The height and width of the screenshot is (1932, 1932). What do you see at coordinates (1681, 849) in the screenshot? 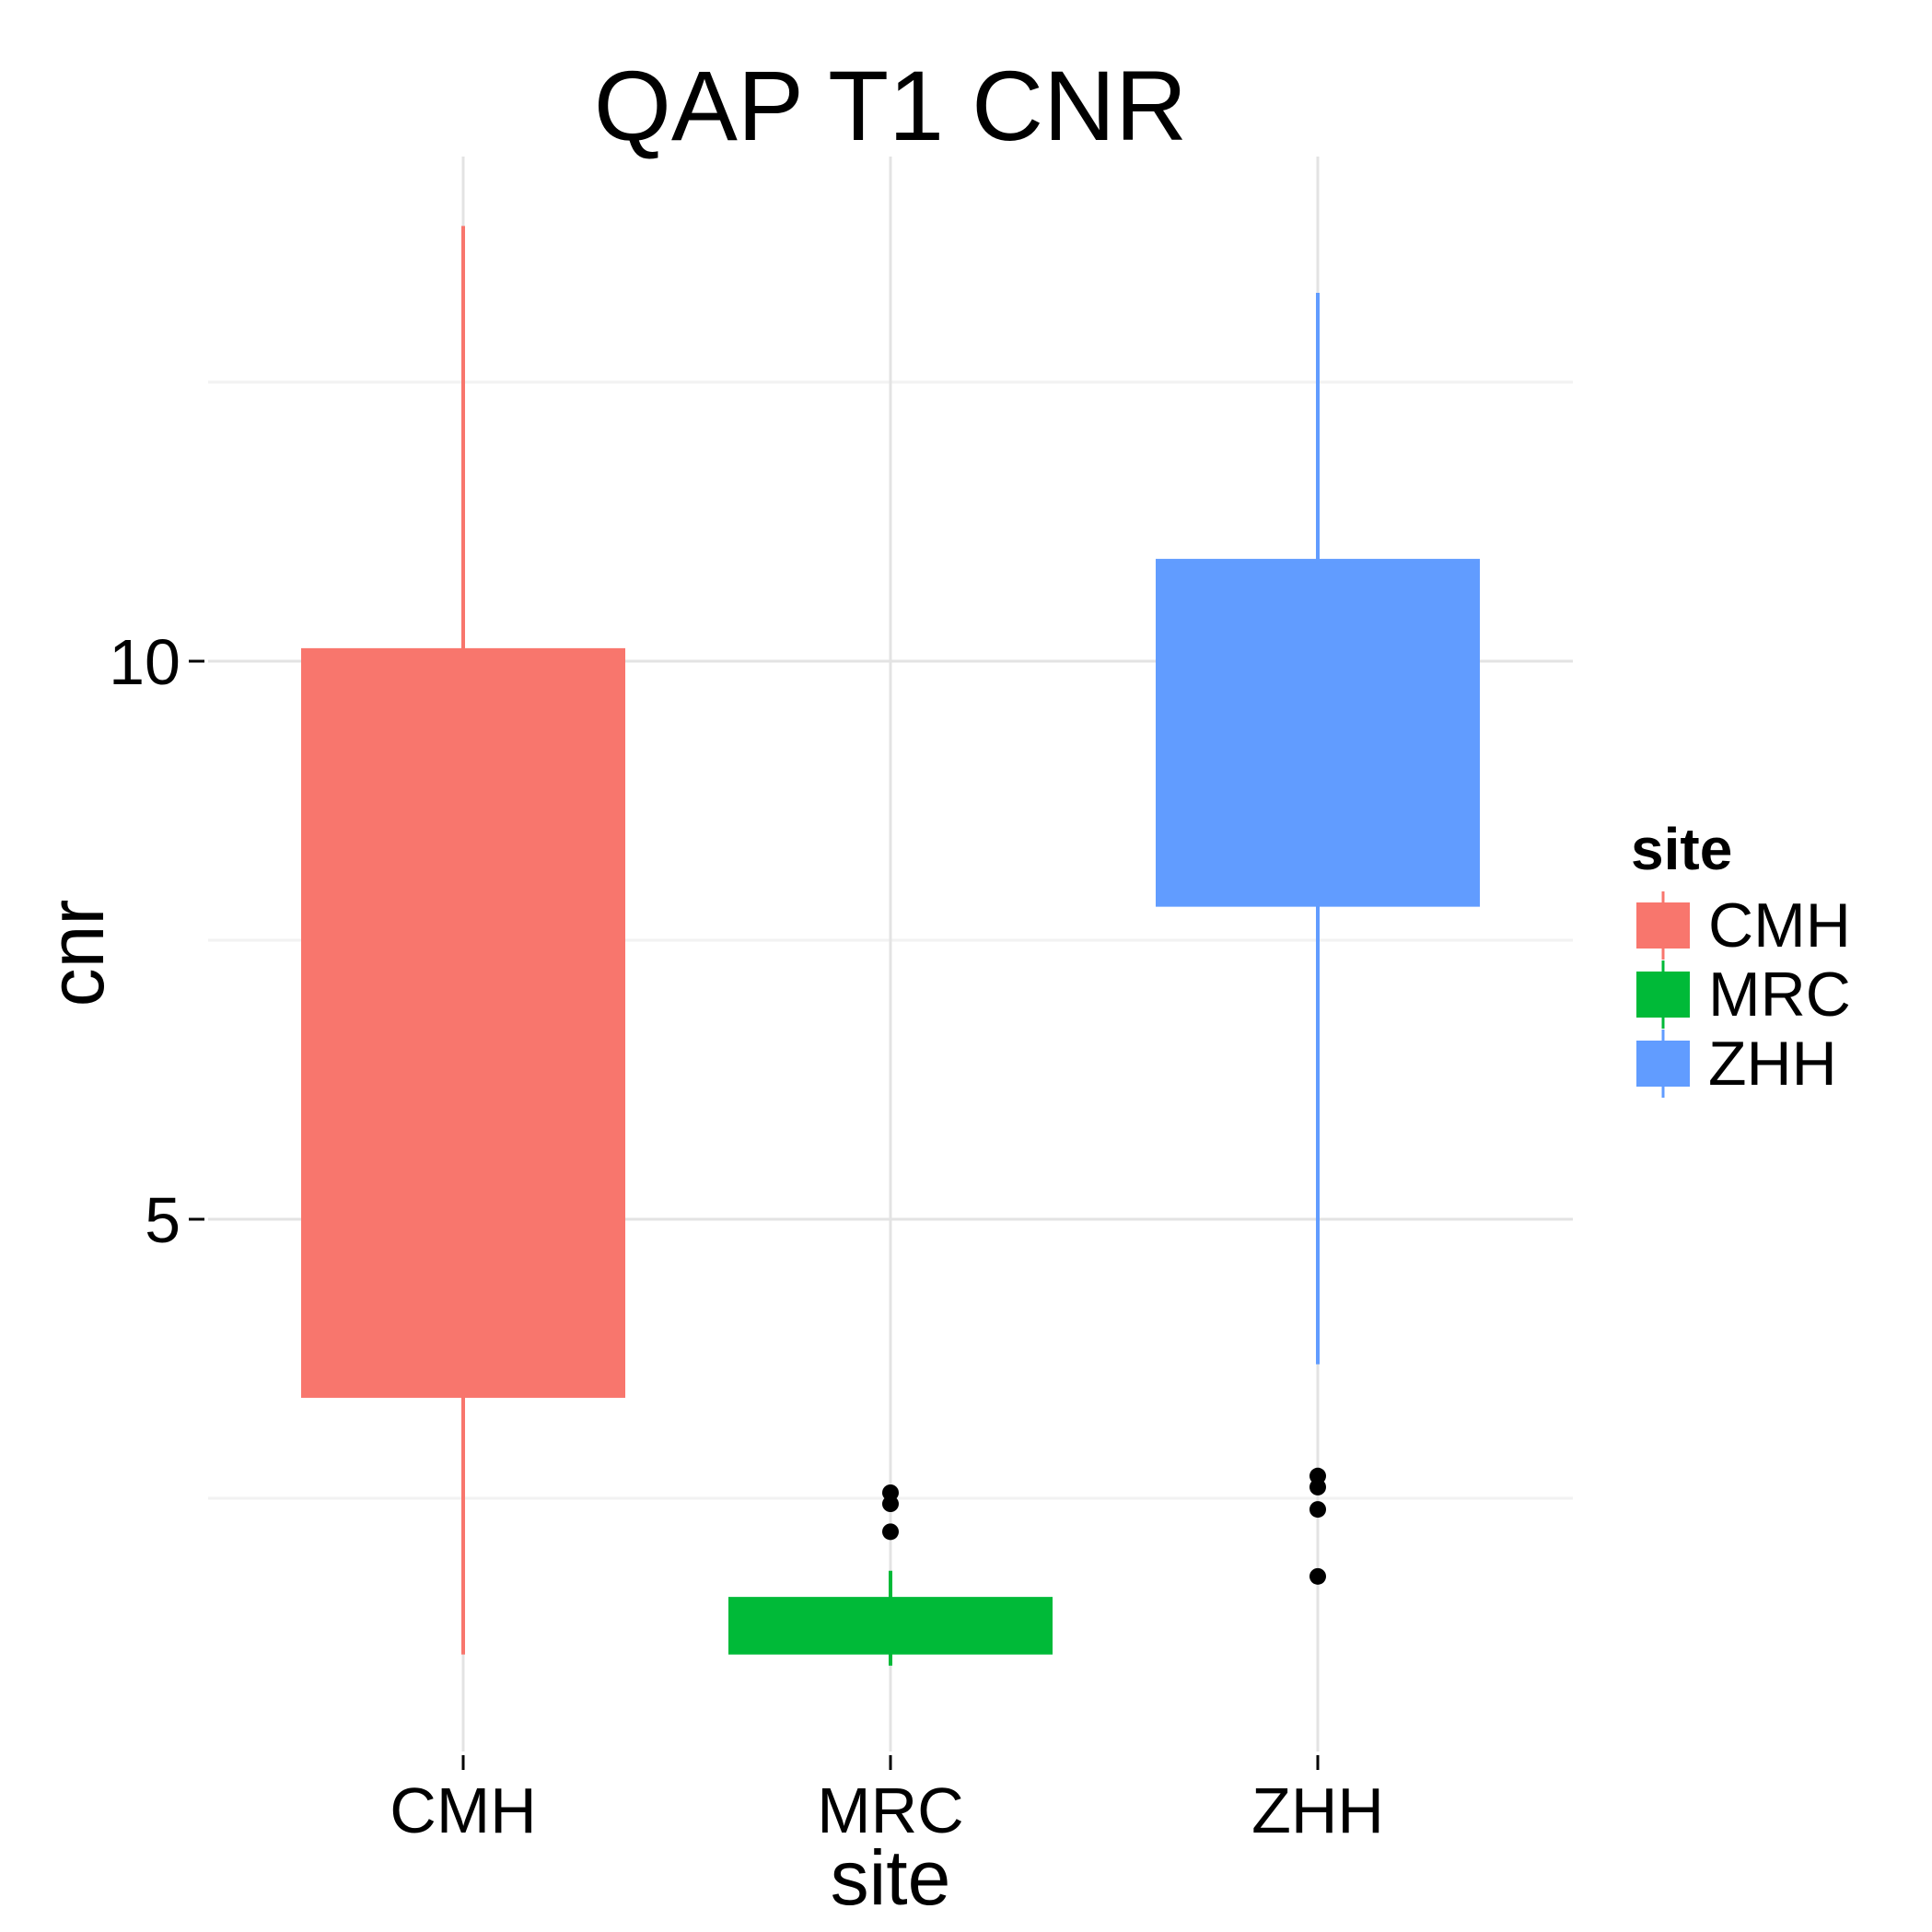
I see `legend-title: site` at bounding box center [1681, 849].